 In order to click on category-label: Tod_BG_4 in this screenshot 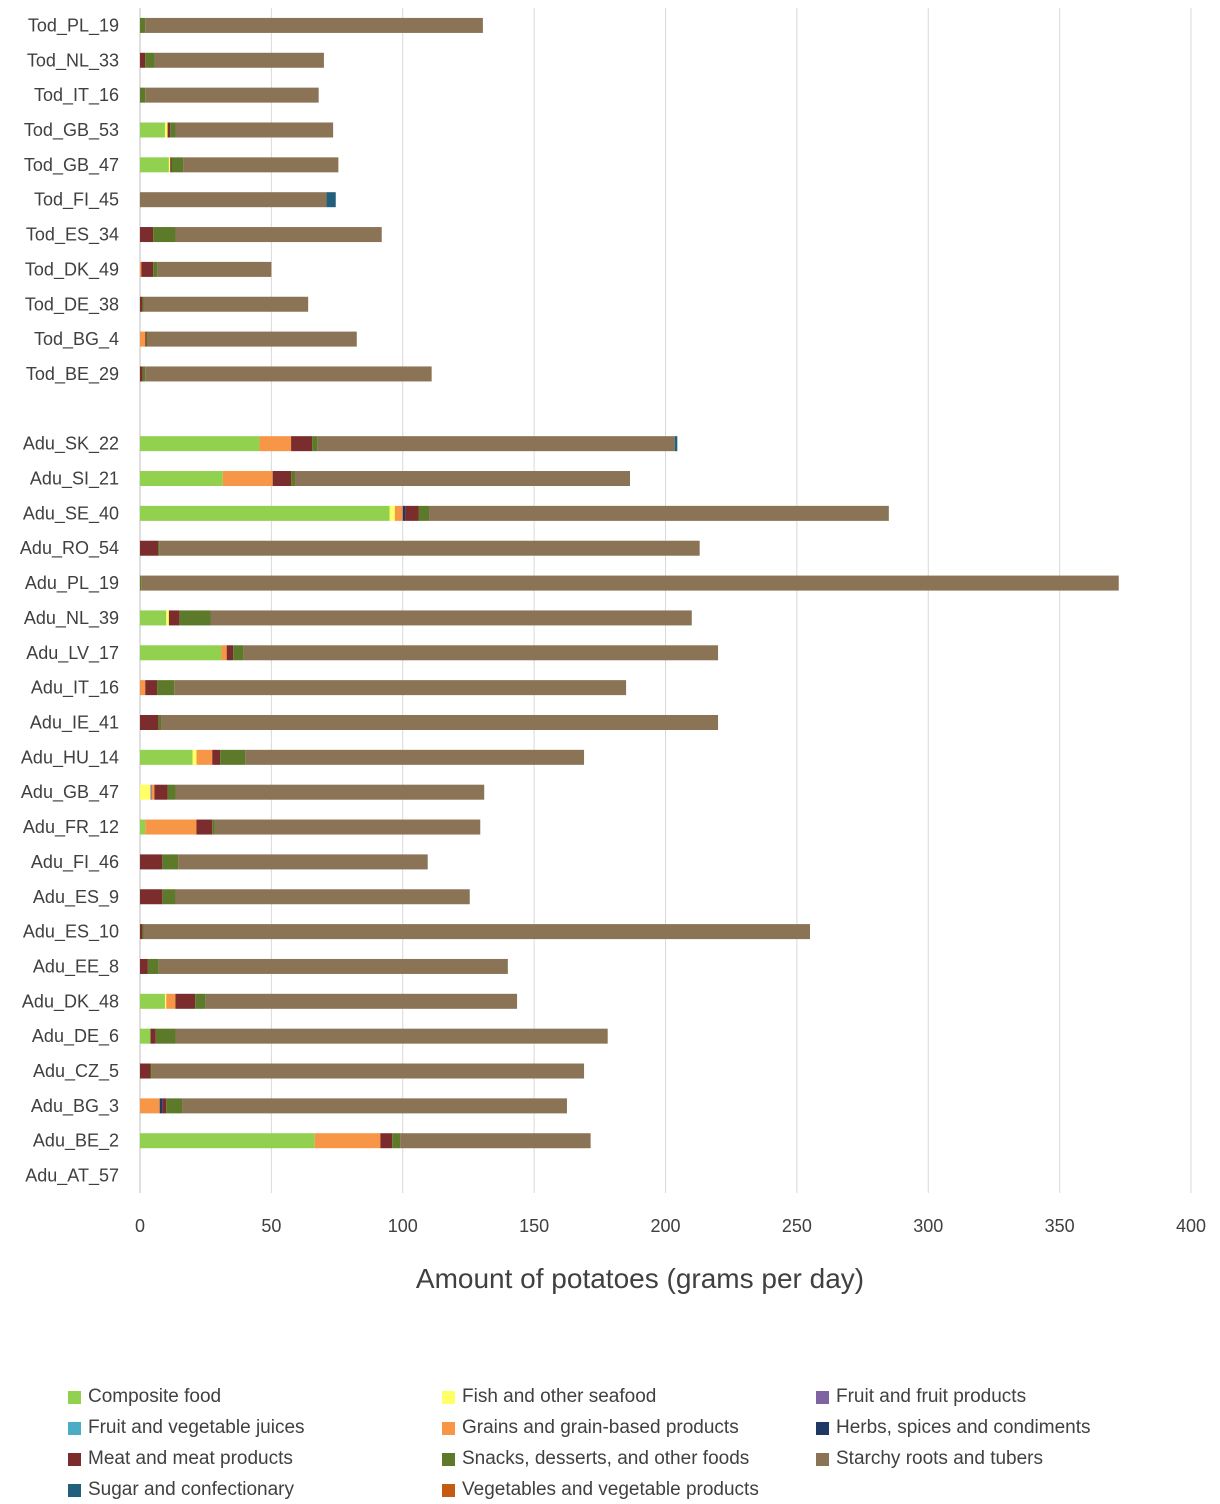, I will do `click(76, 339)`.